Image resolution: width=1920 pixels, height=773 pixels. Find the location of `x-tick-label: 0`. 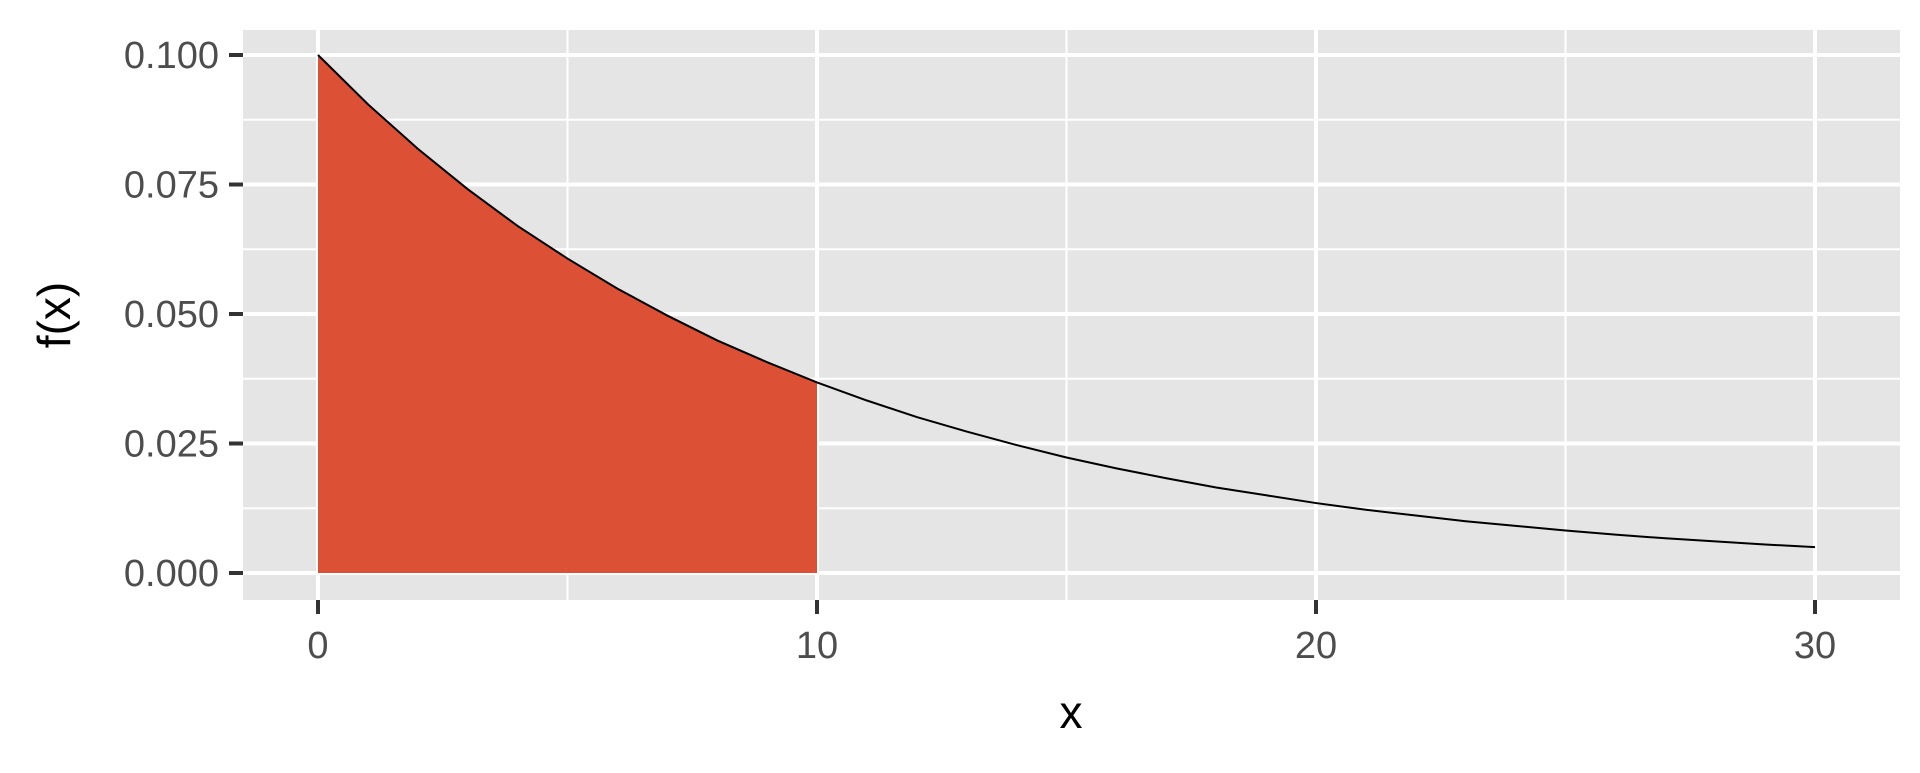

x-tick-label: 0 is located at coordinates (317, 646).